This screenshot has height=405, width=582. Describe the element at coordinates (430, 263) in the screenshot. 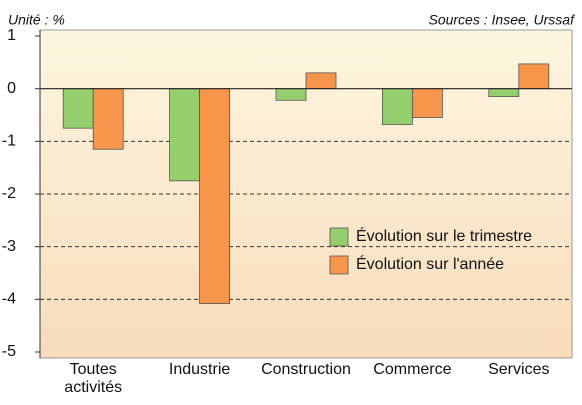

I see `legend-label: Évolution sur l'année` at that location.